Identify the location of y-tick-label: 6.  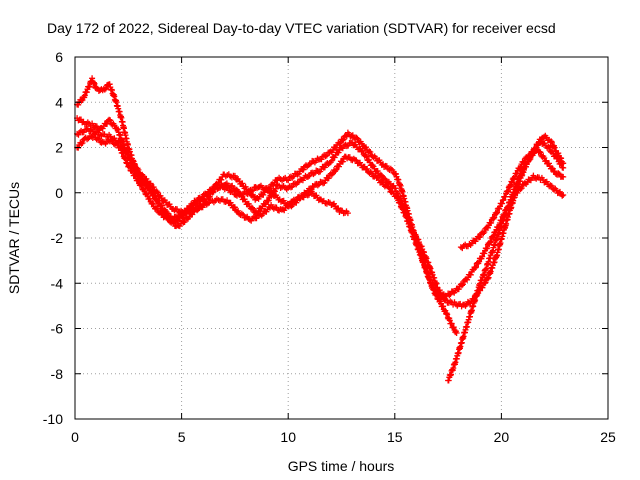
(59, 57).